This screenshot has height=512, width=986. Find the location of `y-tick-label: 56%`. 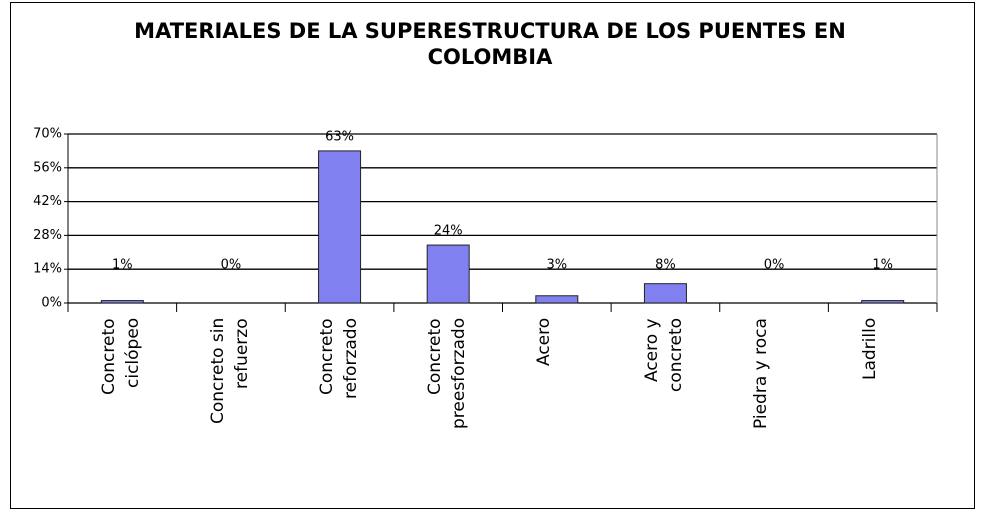

y-tick-label: 56% is located at coordinates (47, 167).